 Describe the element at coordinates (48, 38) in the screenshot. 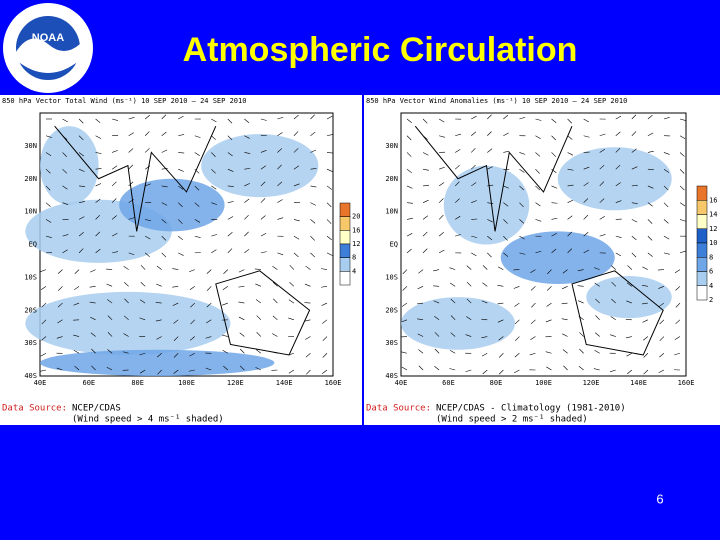

I see `svg-text: NOAA` at that location.